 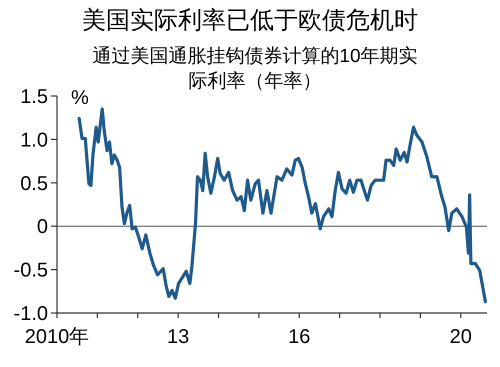 What do you see at coordinates (250, 20) in the screenshot?
I see `chart-title: 美国实际利率已低于欧债危机时` at bounding box center [250, 20].